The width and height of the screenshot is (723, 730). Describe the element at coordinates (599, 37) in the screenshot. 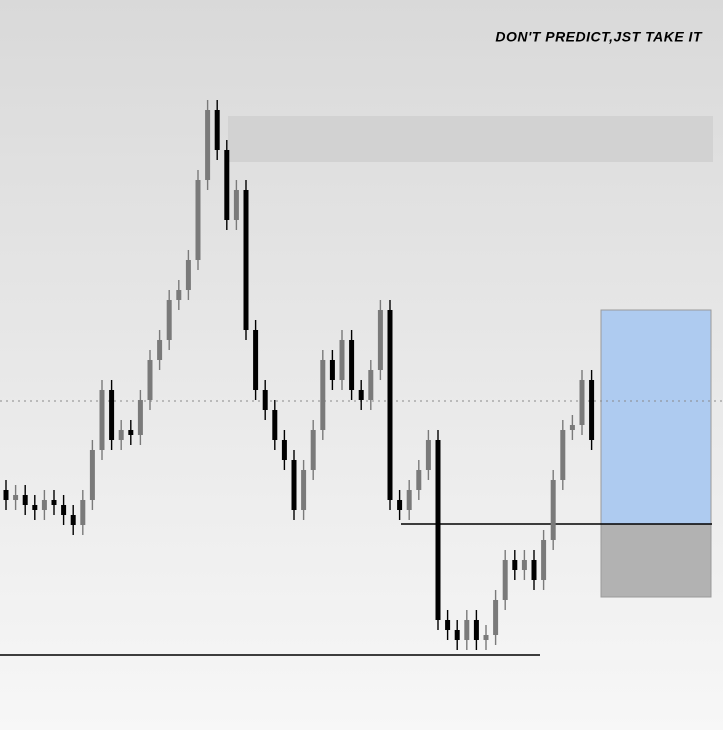

I see `chart-title: DON'T PREDICT,JST TAKE IT` at that location.